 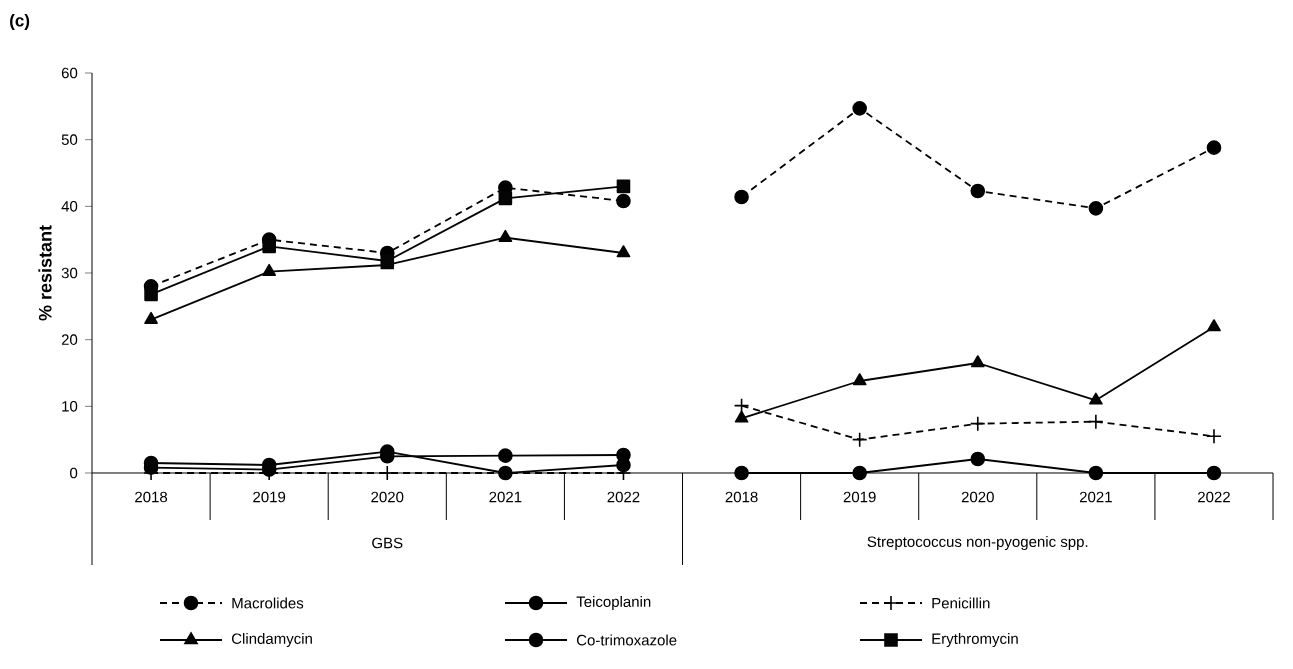 I want to click on y-tick-label: 10, so click(x=70, y=406).